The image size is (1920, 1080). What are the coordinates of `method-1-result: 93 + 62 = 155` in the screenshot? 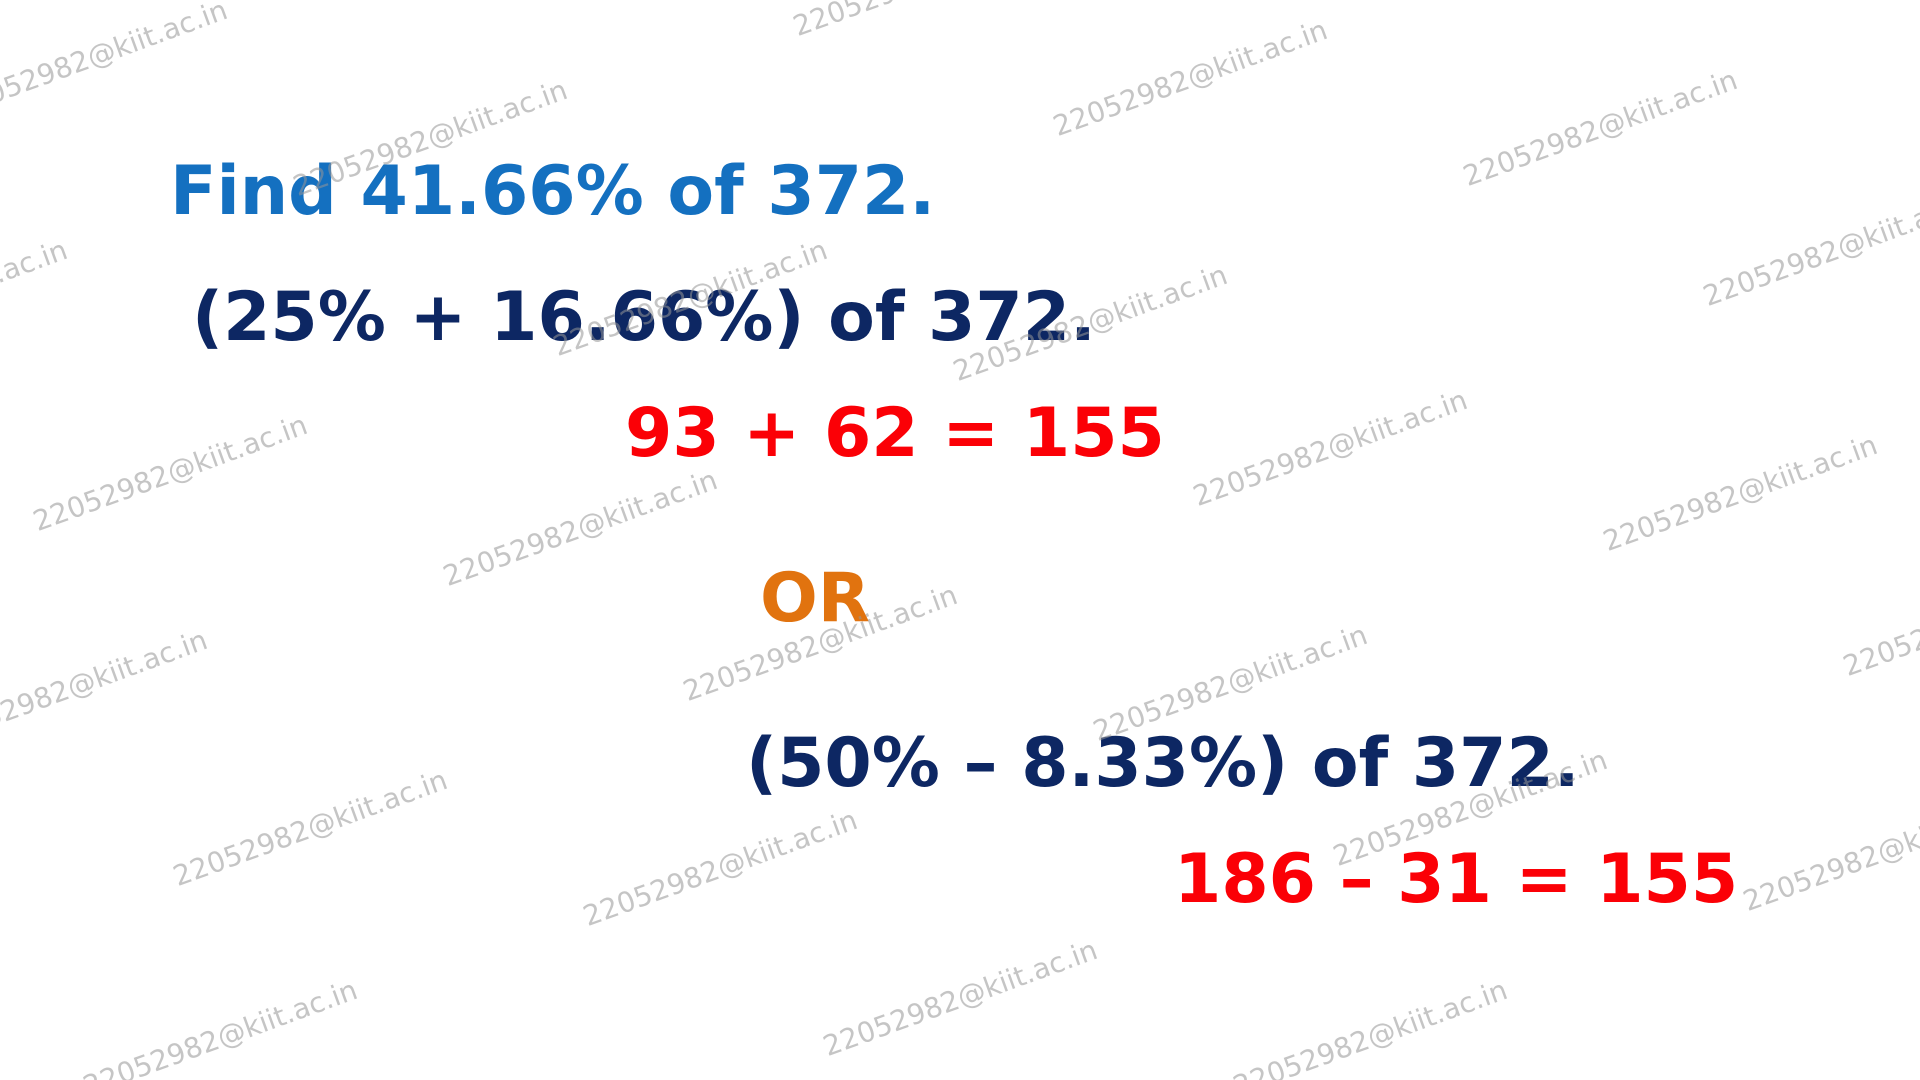 It's located at (895, 433).